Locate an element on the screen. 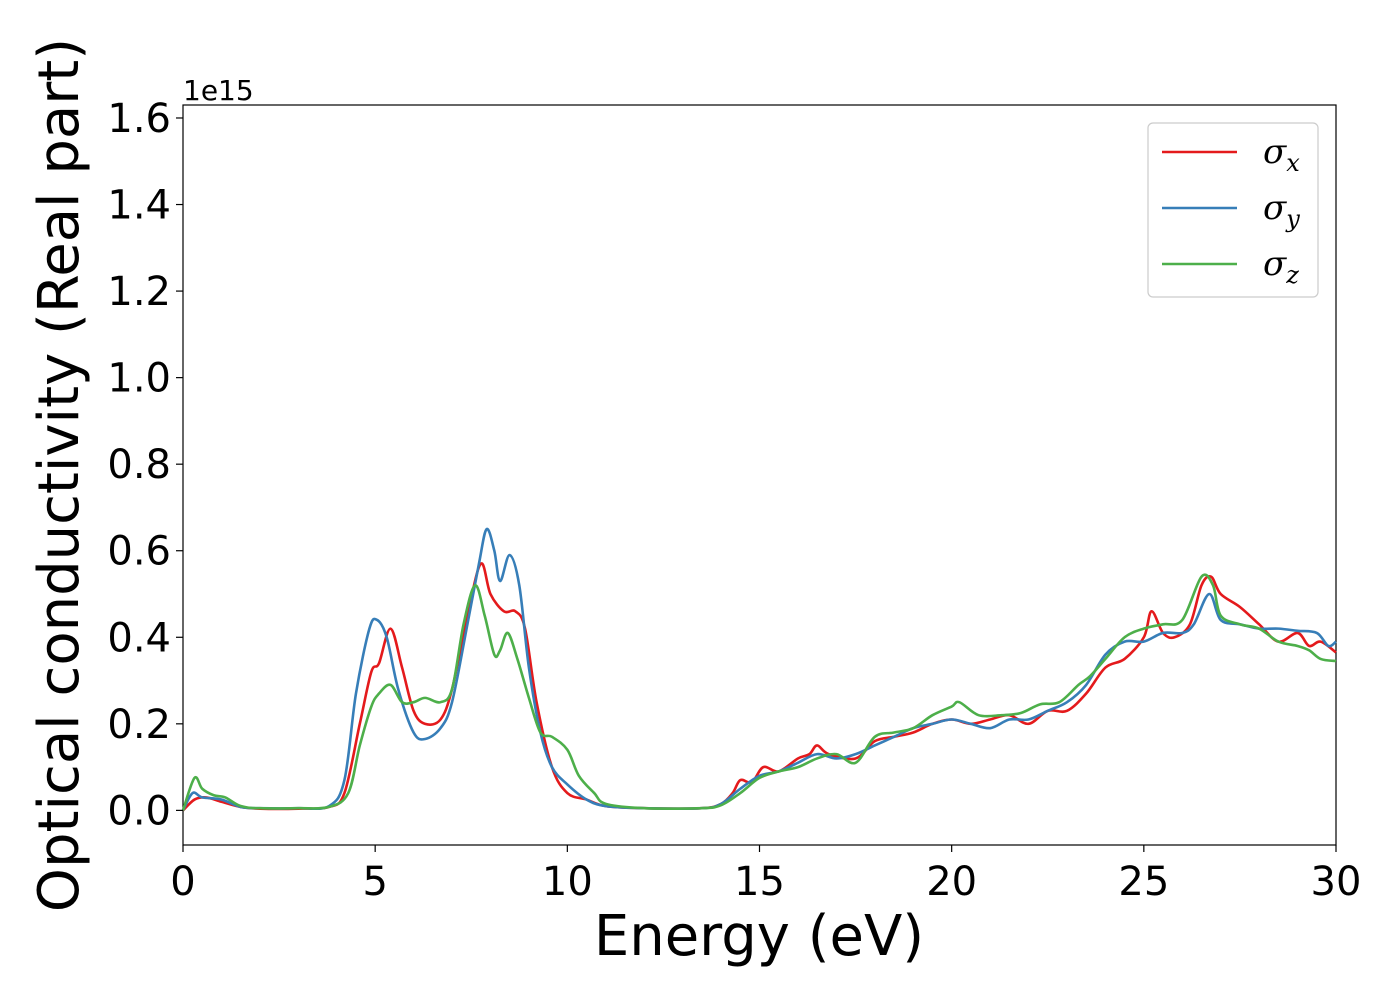 This screenshot has height=1000, width=1400. legend-label: σz is located at coordinates (1281, 266).